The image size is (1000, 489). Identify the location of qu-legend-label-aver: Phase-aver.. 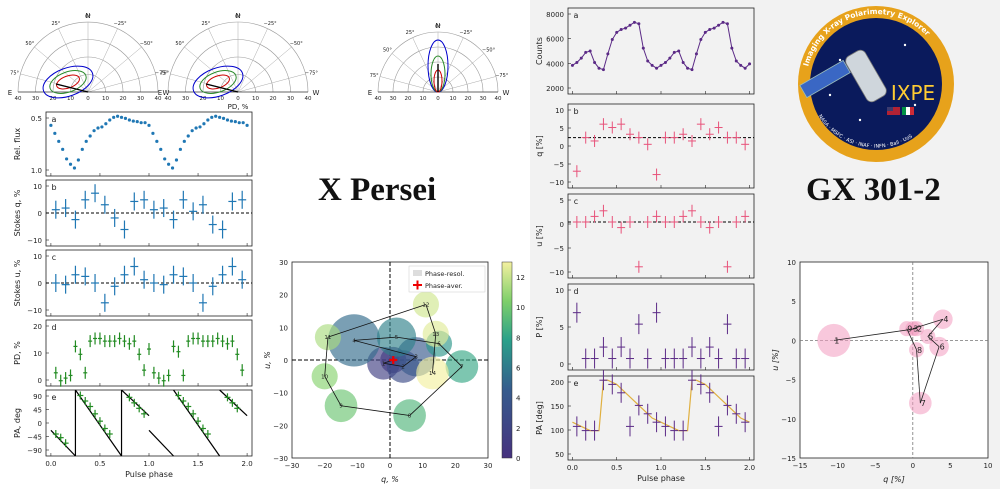
(444, 286).